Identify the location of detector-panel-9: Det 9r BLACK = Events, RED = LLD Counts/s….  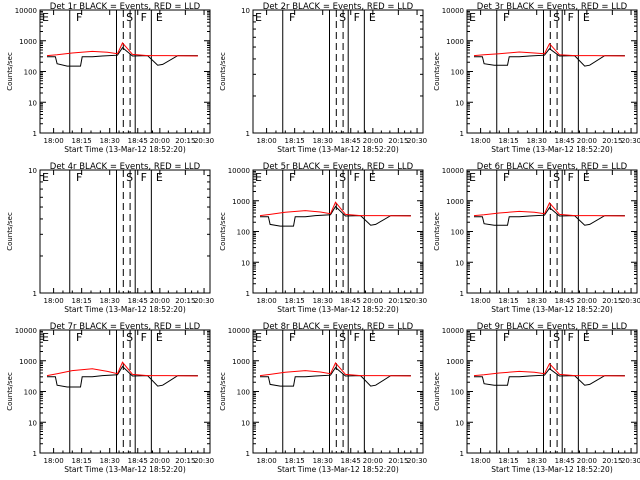
(536, 398).